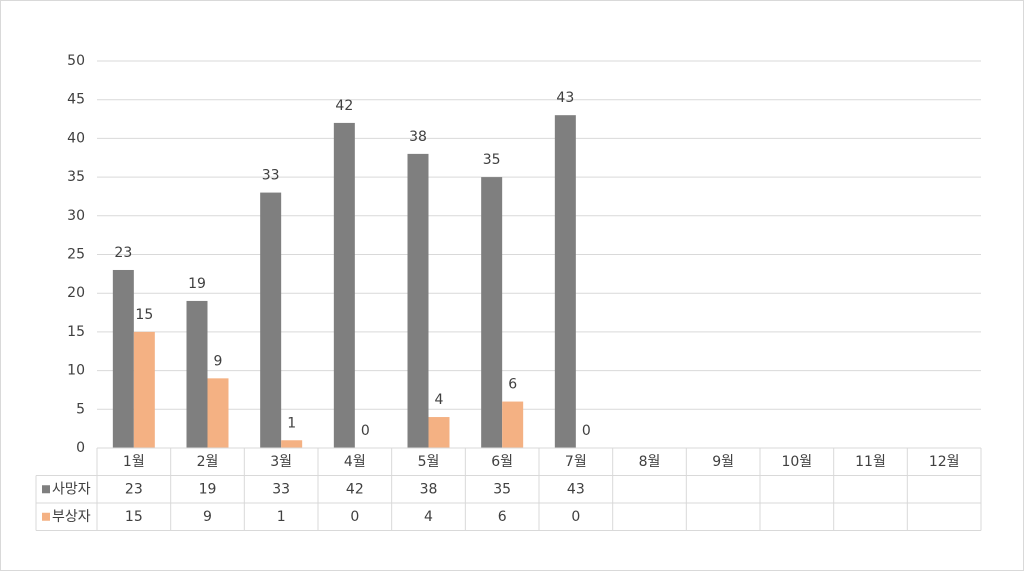 The width and height of the screenshot is (1024, 575). I want to click on data-label: 43, so click(565, 98).